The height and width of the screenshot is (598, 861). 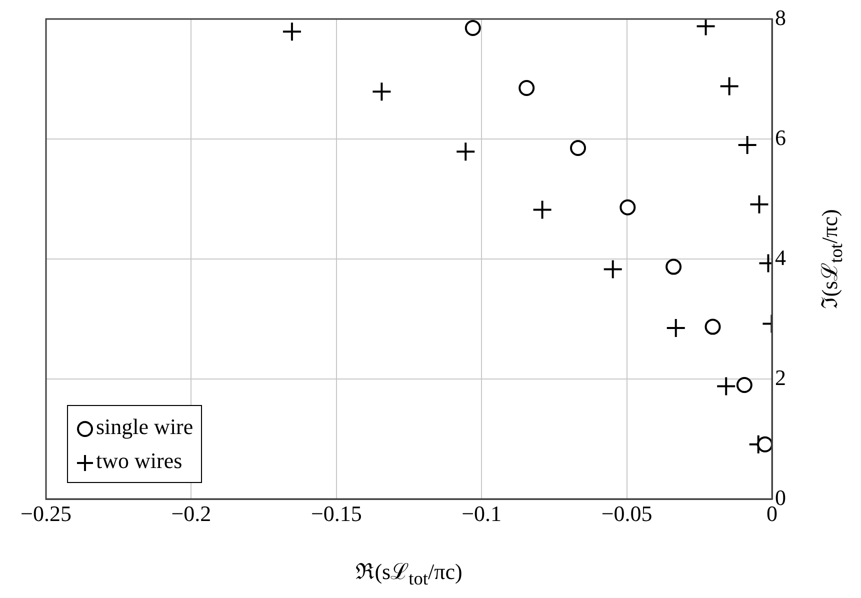 I want to click on x-axis-title: ℜ(sℒ$_{tot}$/πc), so click(x=409, y=574).